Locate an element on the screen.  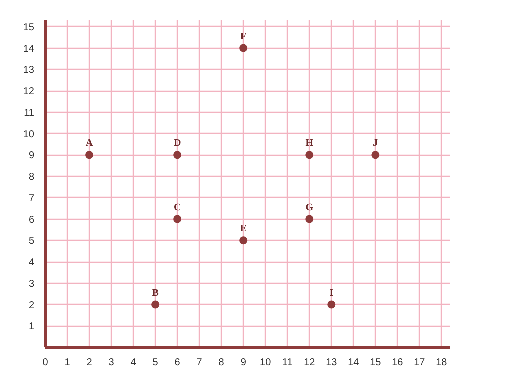
y-tick-label: 7 is located at coordinates (31, 198).